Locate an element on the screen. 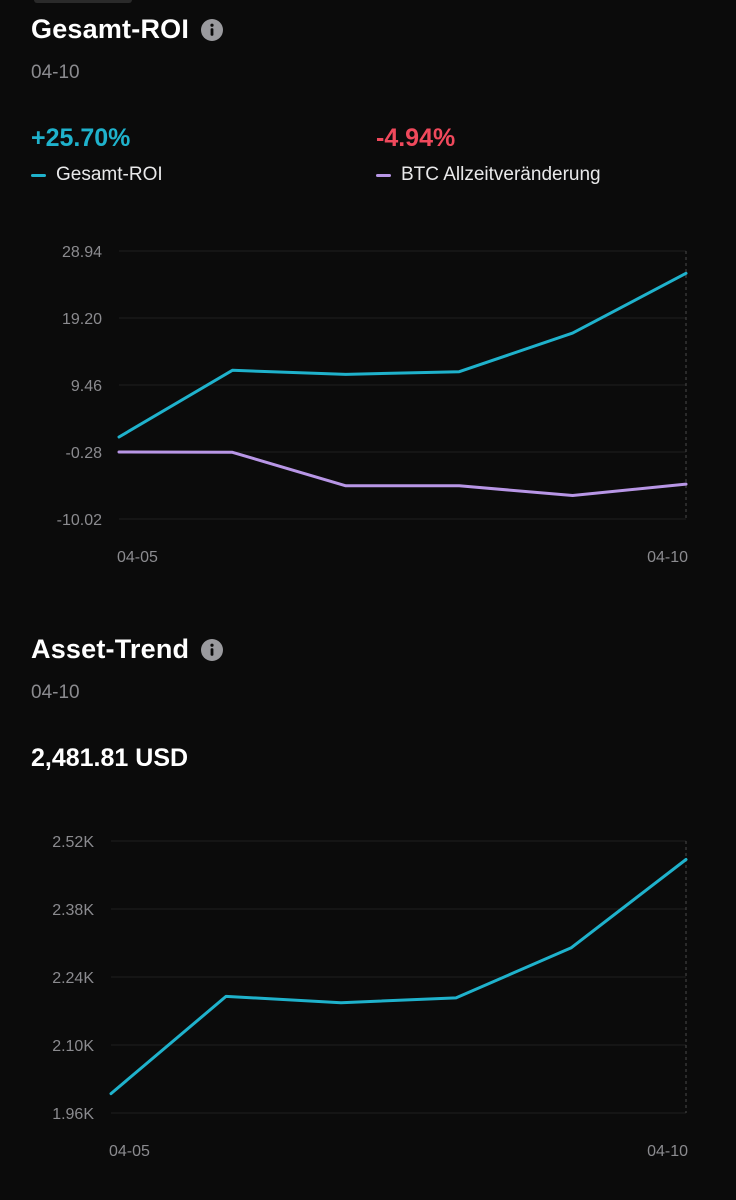 The width and height of the screenshot is (736, 1200). y-tick-label: -10.02 is located at coordinates (79, 520).